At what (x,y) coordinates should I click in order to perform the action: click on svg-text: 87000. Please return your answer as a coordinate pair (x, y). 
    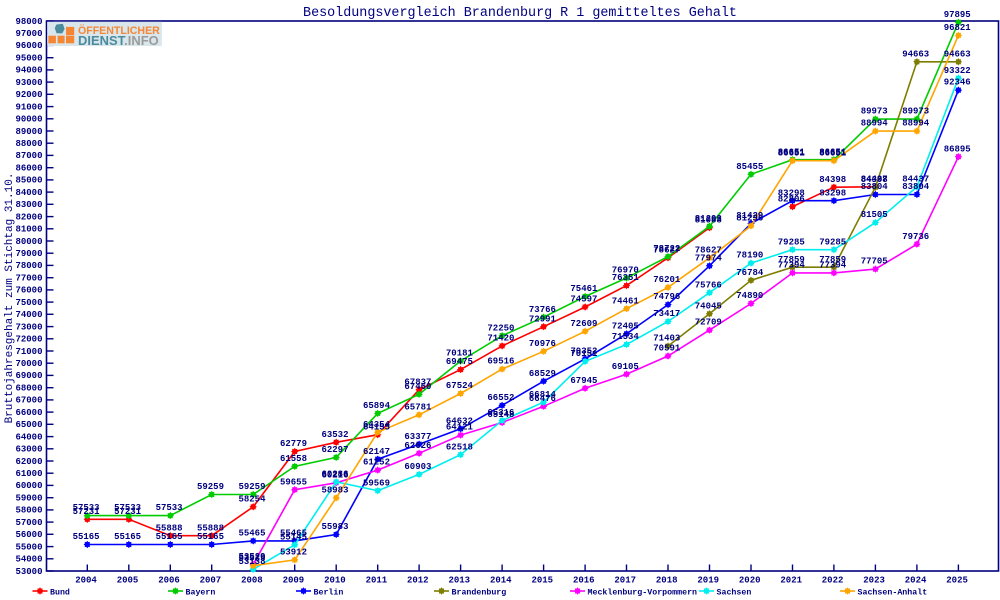
    Looking at the image, I should click on (28, 156).